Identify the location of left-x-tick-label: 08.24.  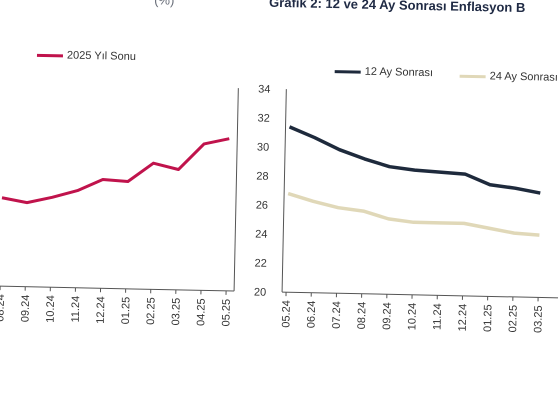
(3, 308).